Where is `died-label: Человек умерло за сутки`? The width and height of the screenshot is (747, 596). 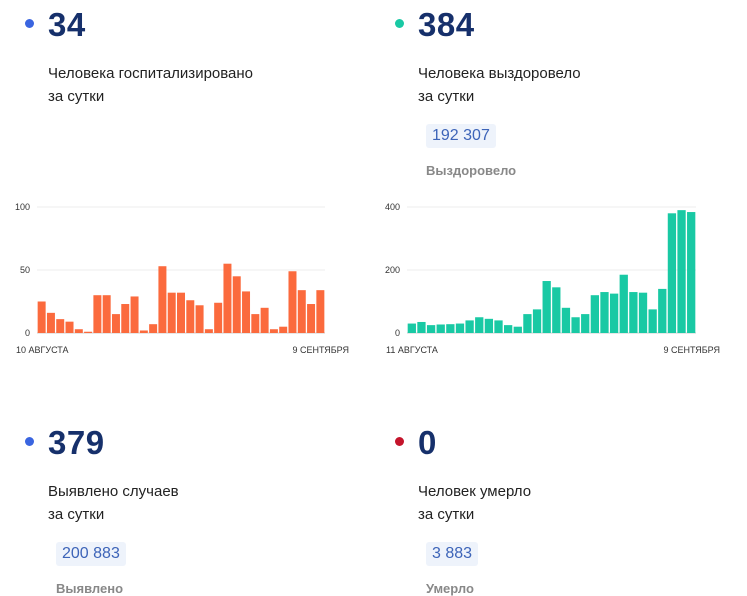 died-label: Человек умерло за сутки is located at coordinates (474, 503).